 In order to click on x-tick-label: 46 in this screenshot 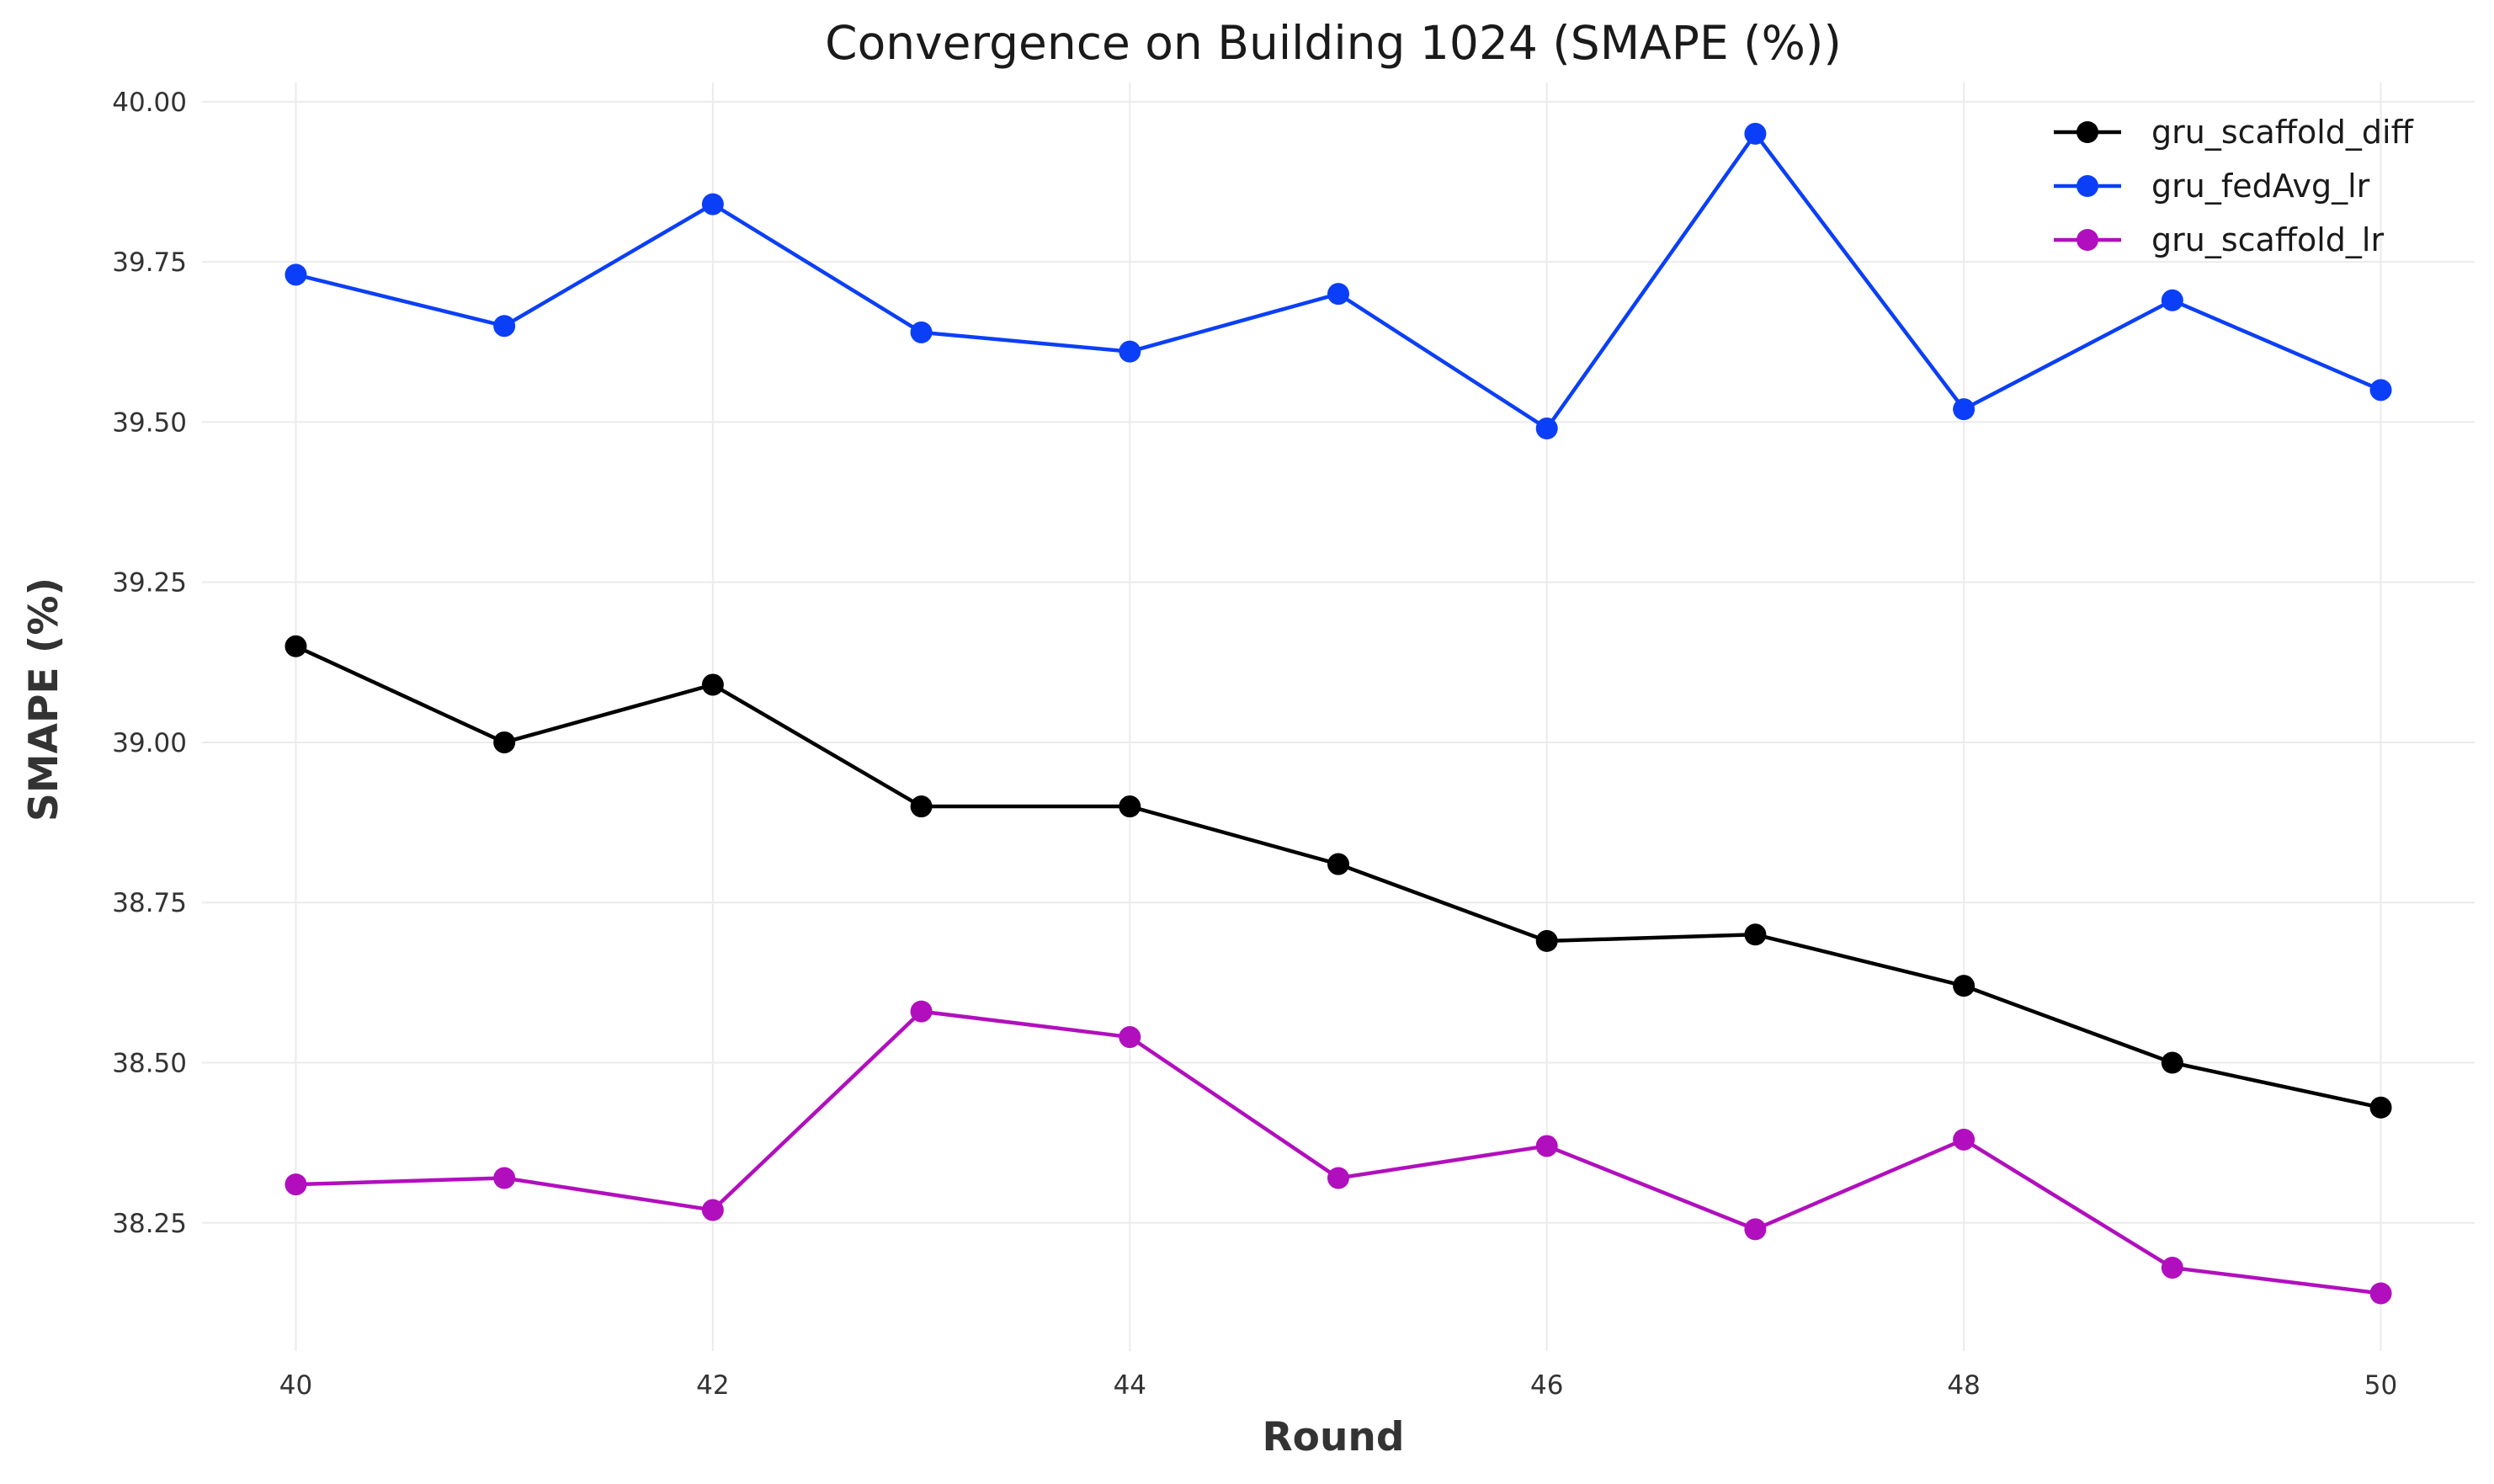, I will do `click(1547, 1385)`.